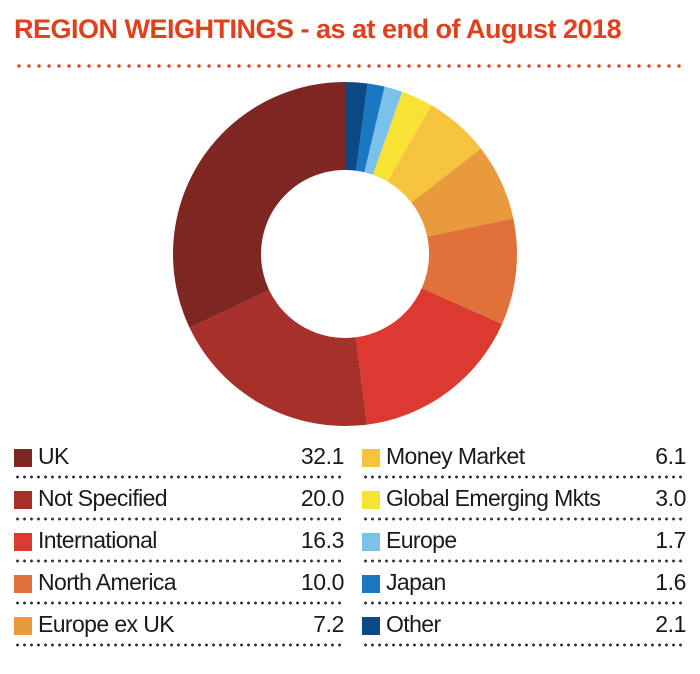 The height and width of the screenshot is (674, 700). I want to click on donut-slice-north-america, so click(469, 271).